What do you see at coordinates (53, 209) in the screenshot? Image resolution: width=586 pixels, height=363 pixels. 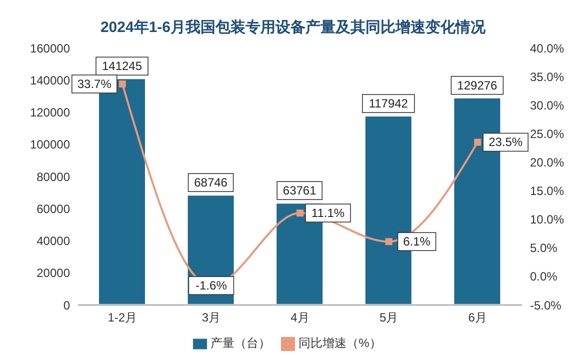 I see `y-tick-label: 60000` at bounding box center [53, 209].